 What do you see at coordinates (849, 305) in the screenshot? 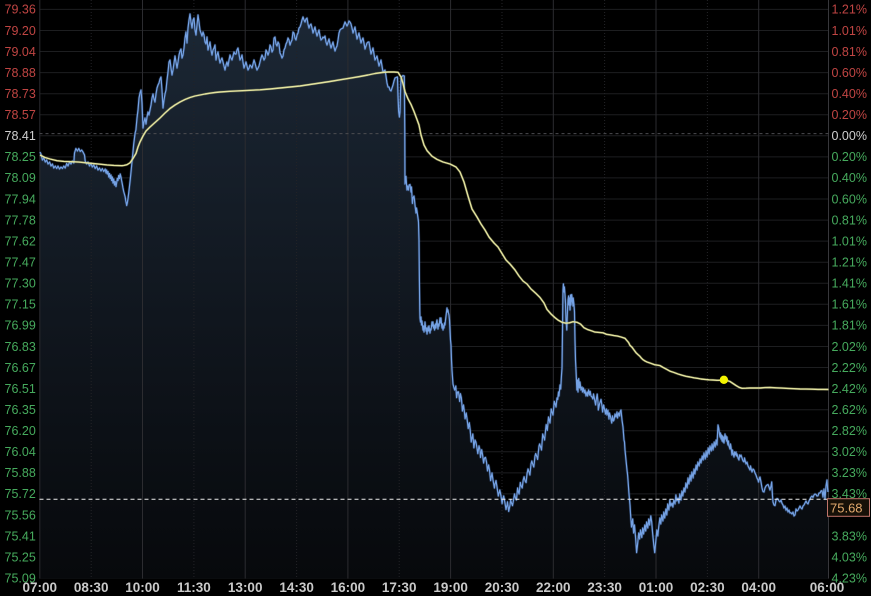
I see `svg-text: 1.61%` at bounding box center [849, 305].